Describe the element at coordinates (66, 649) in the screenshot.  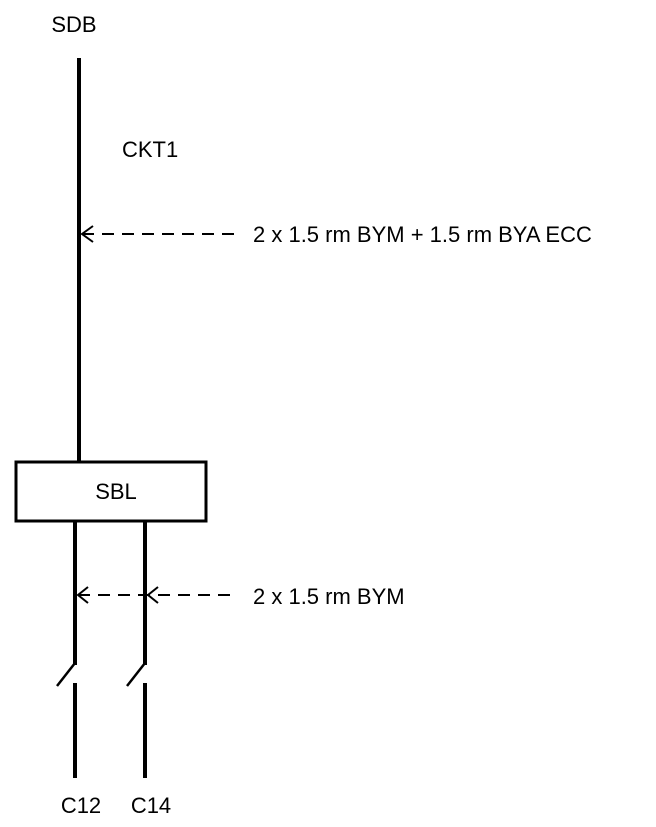
I see `branch-c12` at that location.